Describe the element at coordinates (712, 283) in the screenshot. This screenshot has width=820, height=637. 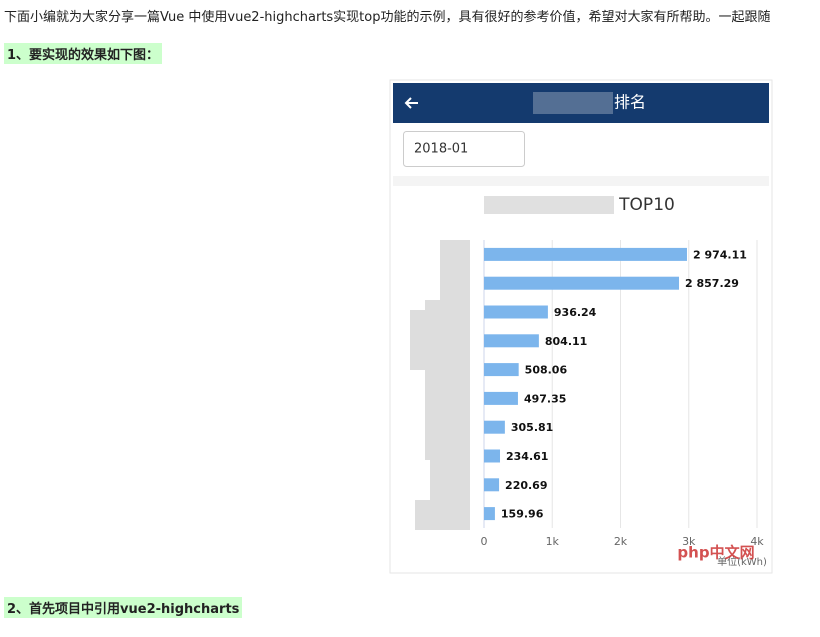
I see `value-label: 2 857.29` at that location.